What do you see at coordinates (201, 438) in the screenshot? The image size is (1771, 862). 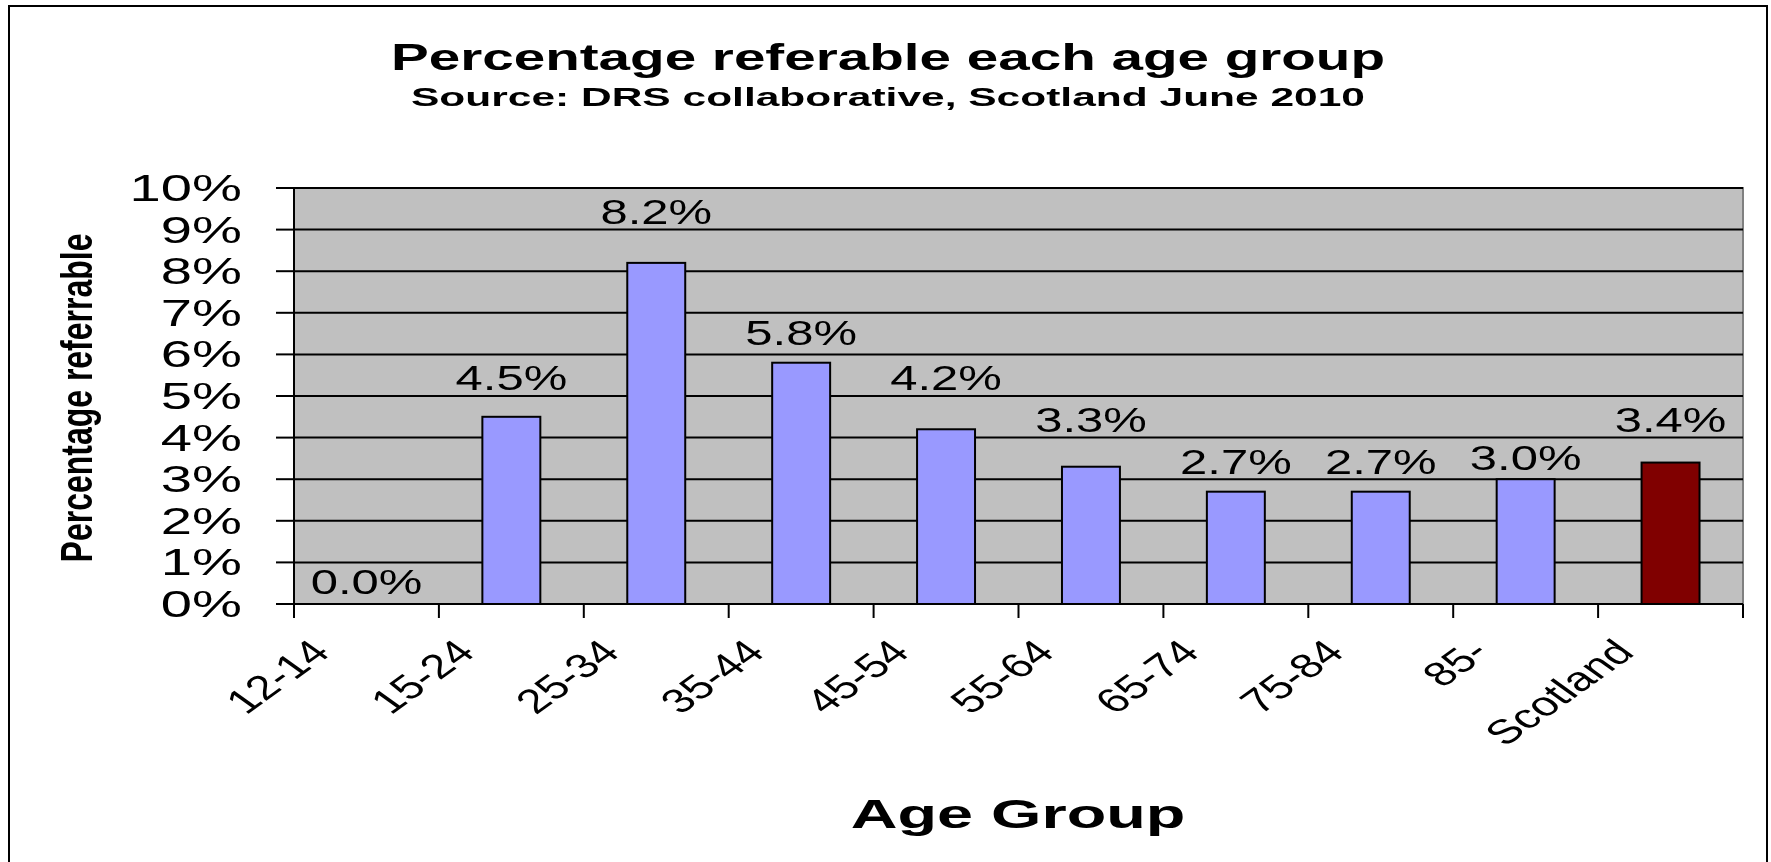 I see `y-tick-label: 4%` at bounding box center [201, 438].